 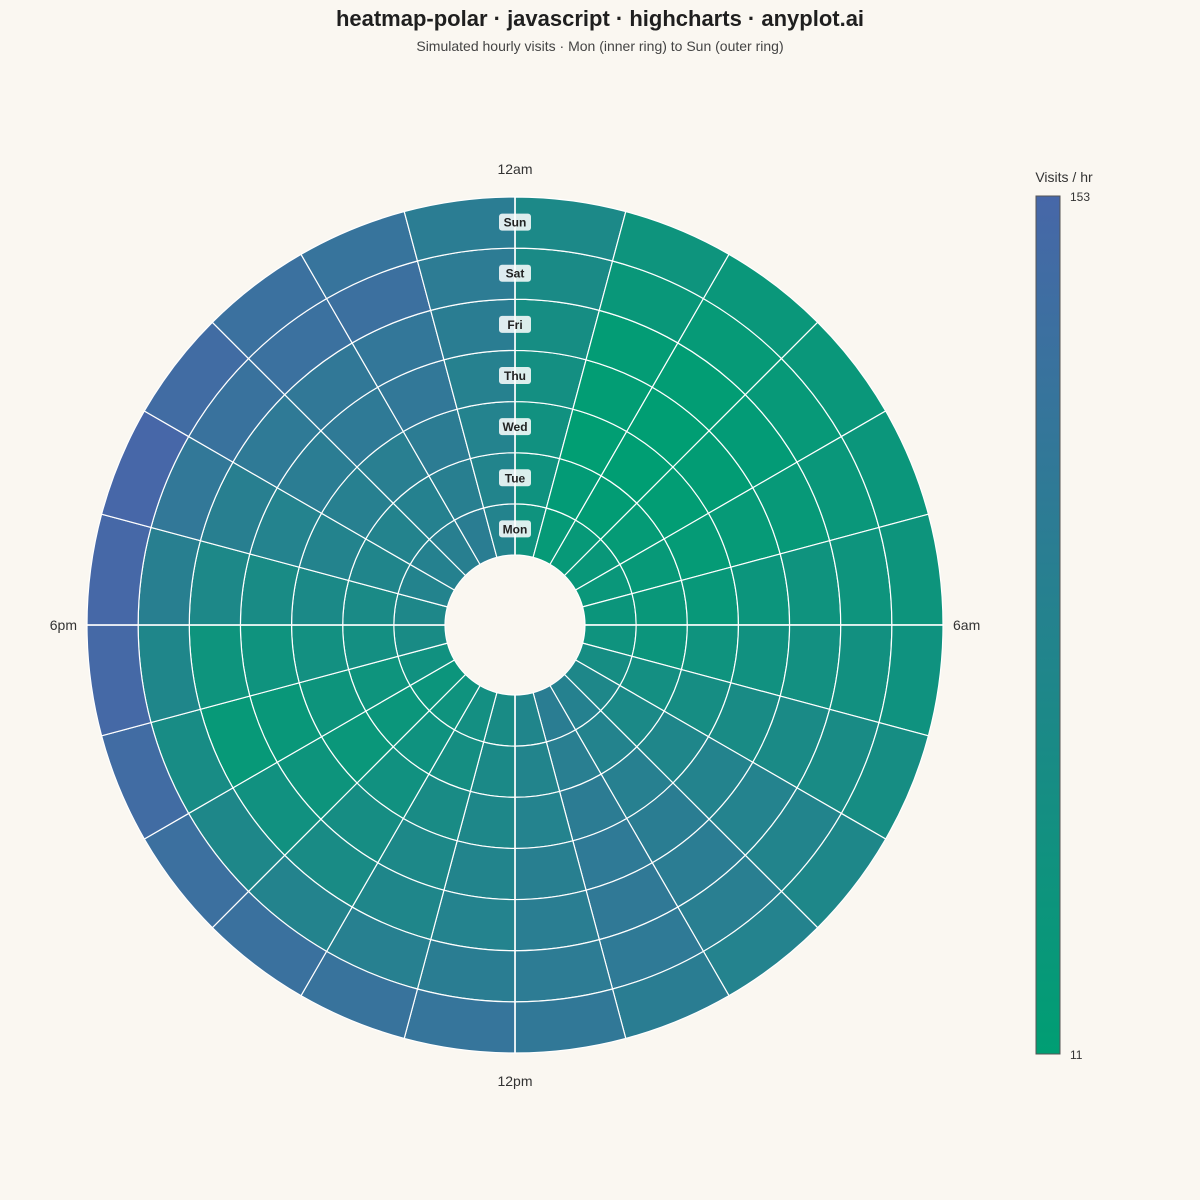 I want to click on ring-label-text: Mon, so click(x=515, y=529).